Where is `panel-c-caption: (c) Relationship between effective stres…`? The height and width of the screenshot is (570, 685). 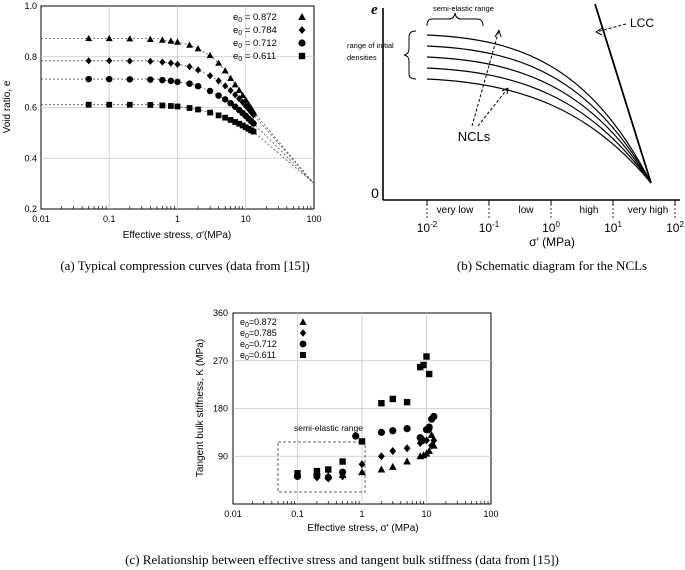 panel-c-caption: (c) Relationship between effective stres… is located at coordinates (342, 559).